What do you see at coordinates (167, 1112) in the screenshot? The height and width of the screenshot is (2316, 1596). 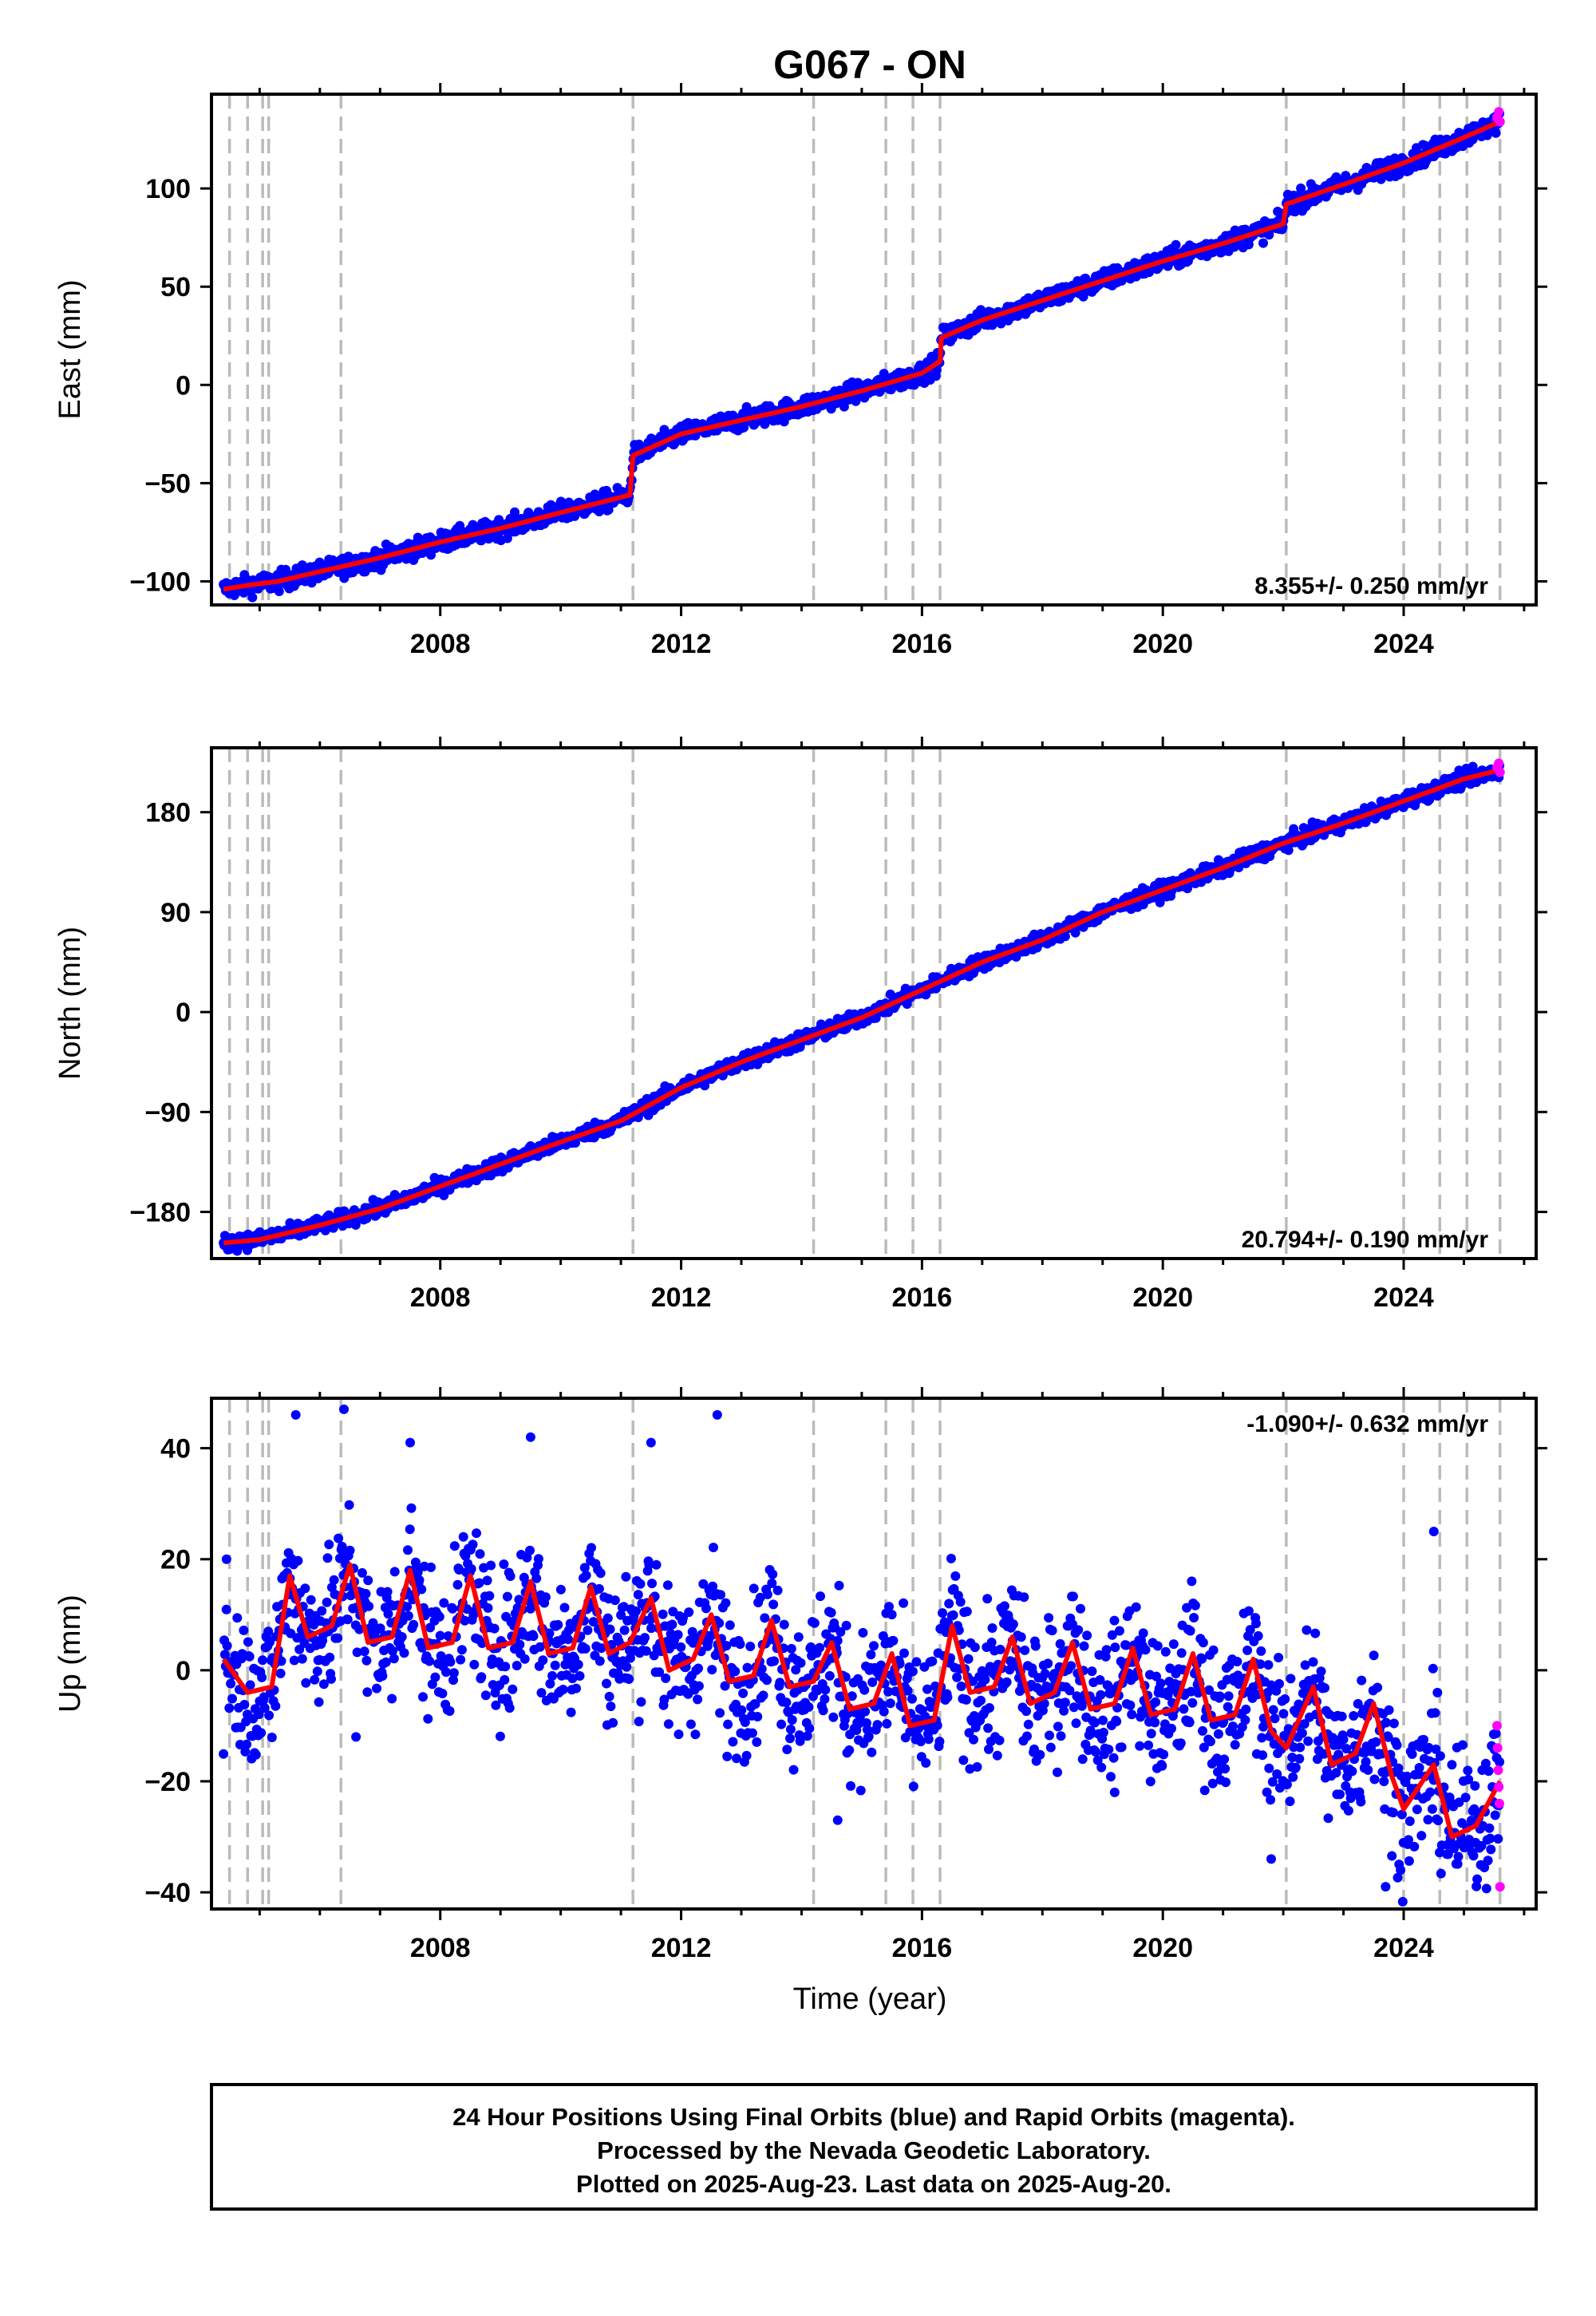 I see `y-tick-label: −90` at bounding box center [167, 1112].